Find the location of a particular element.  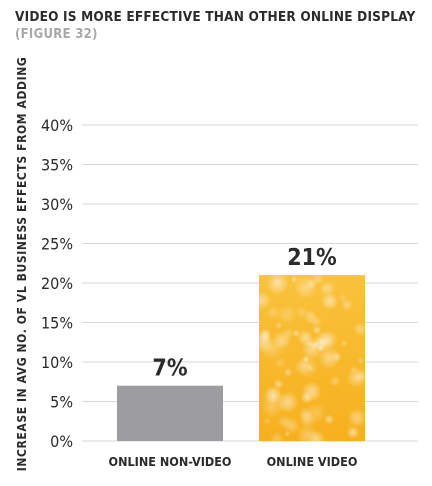

x-axis-categories: ONLINE NON-VIDEO ONLINE VIDEO is located at coordinates (233, 461).